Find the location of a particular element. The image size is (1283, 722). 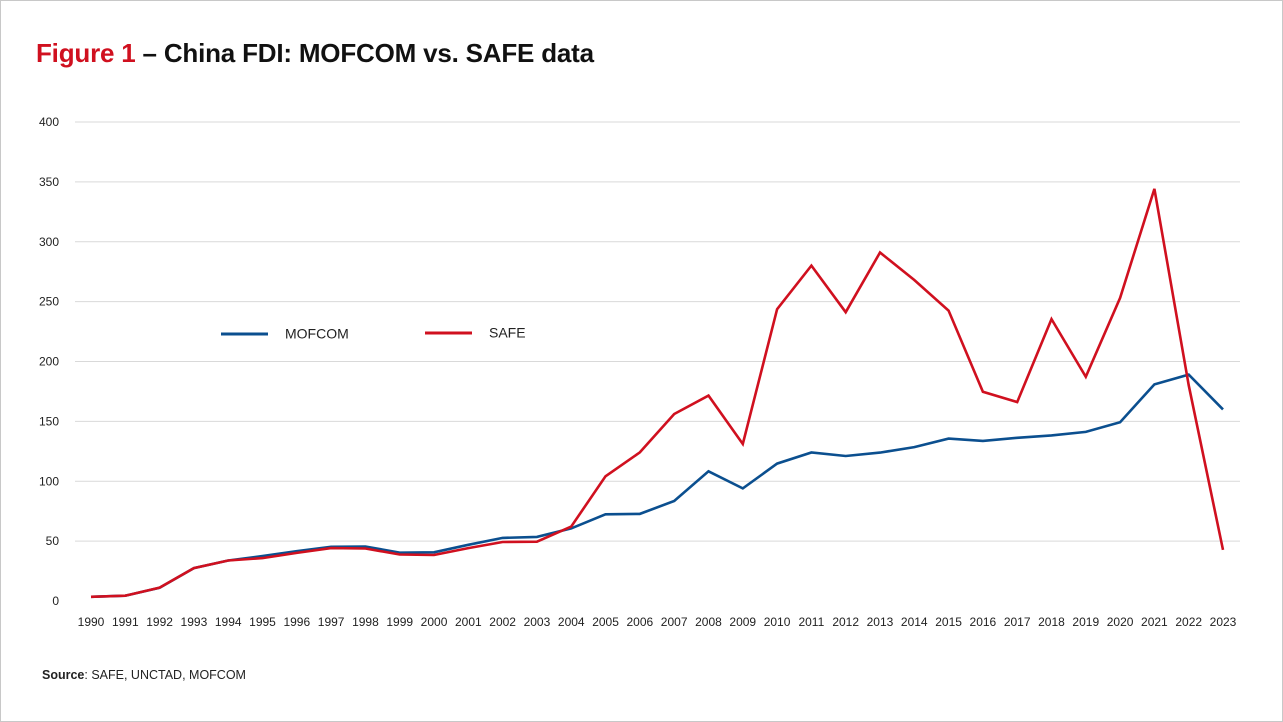

x-tick-label: 2020 is located at coordinates (1120, 622).